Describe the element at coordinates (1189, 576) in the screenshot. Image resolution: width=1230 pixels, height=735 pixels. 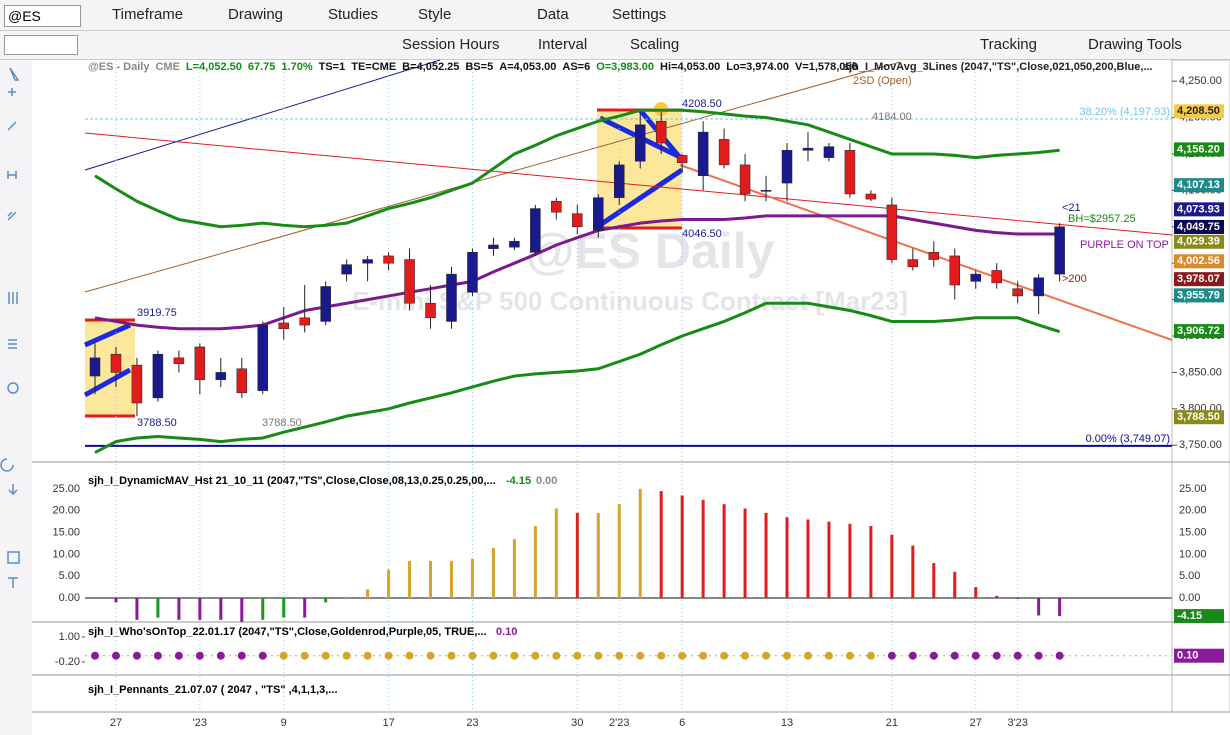
I see `y-tick-label: 5.00` at that location.